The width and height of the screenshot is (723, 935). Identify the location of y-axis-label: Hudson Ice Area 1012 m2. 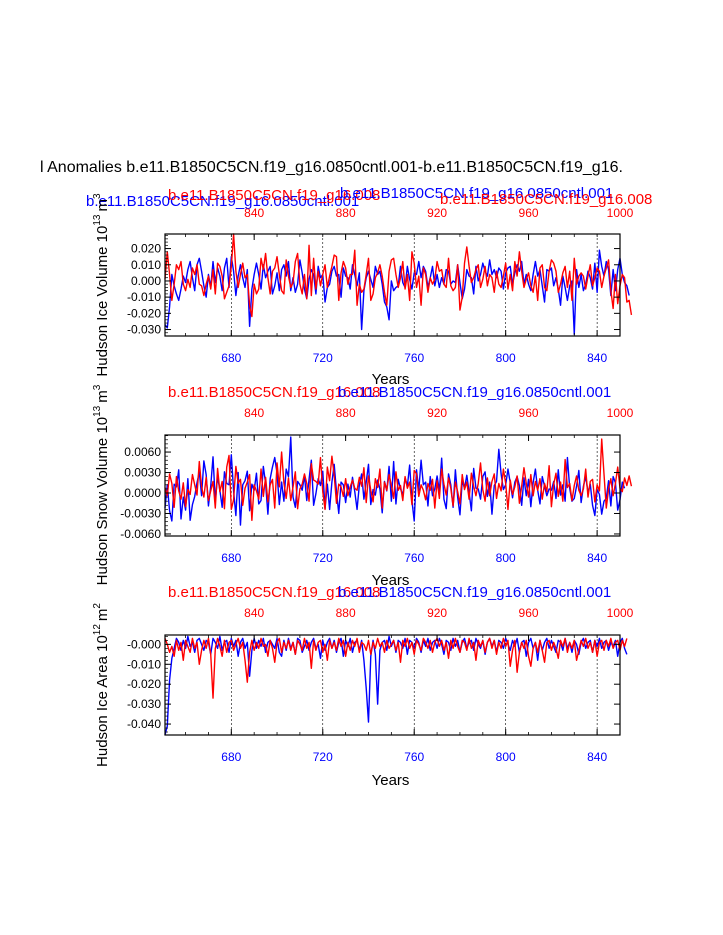
(101, 685).